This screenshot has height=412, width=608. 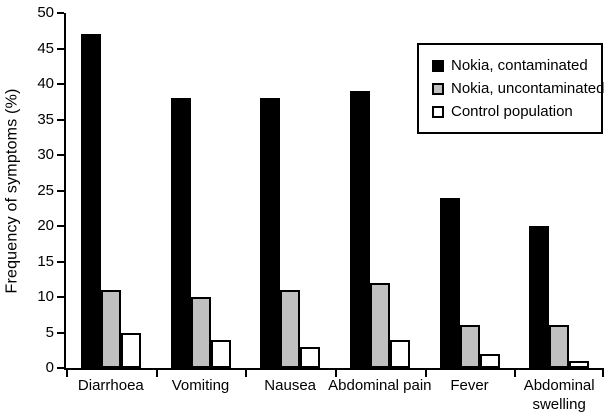 What do you see at coordinates (45, 119) in the screenshot?
I see `y-tick-label: 35` at bounding box center [45, 119].